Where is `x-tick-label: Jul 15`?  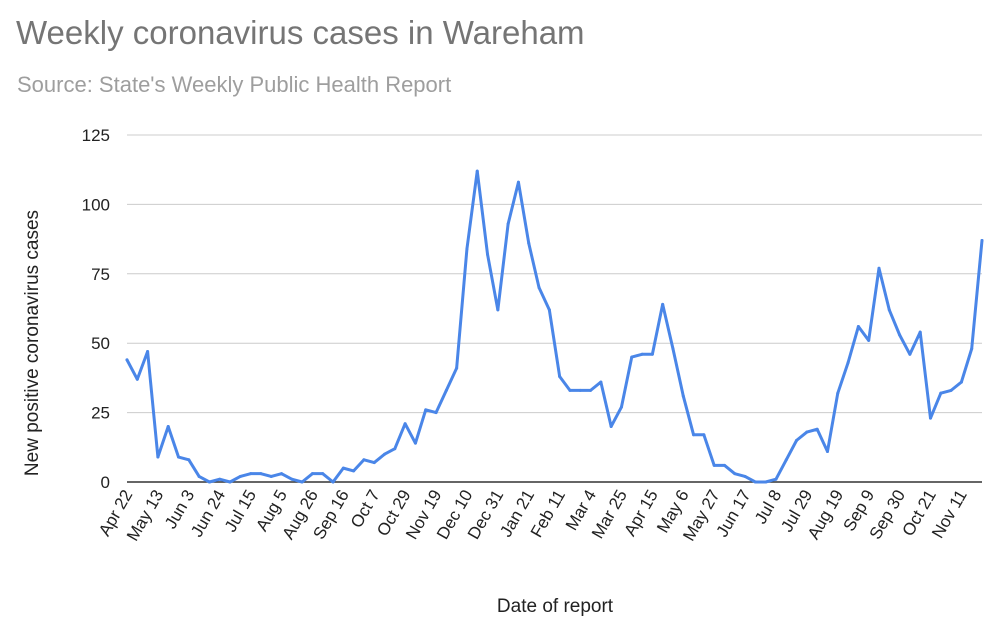 x-tick-label: Jul 15 is located at coordinates (240, 511).